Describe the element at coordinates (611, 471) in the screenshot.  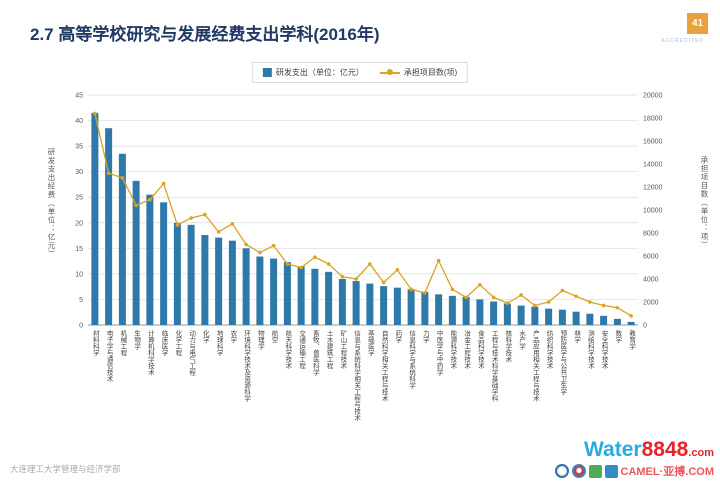
I see `blue-badge-icon` at that location.